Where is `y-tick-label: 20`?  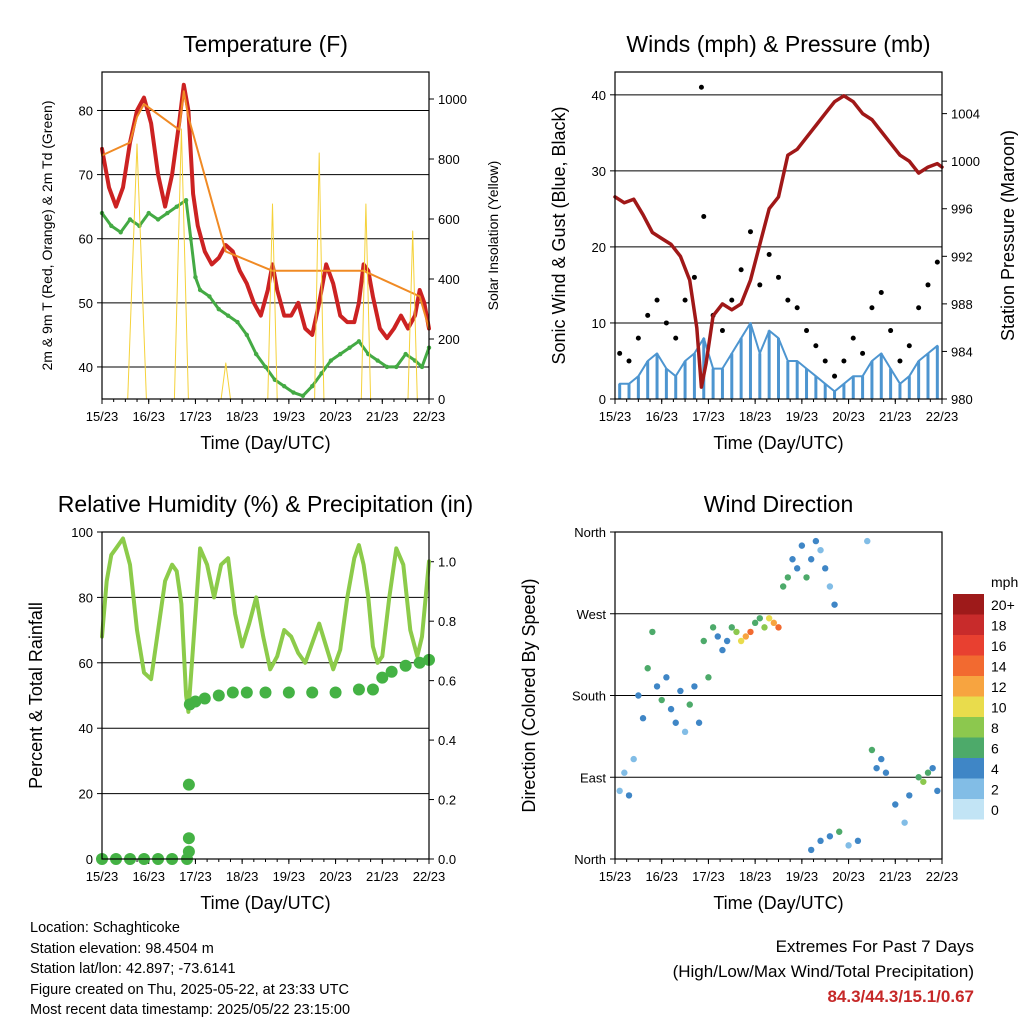 y-tick-label: 20 is located at coordinates (86, 794).